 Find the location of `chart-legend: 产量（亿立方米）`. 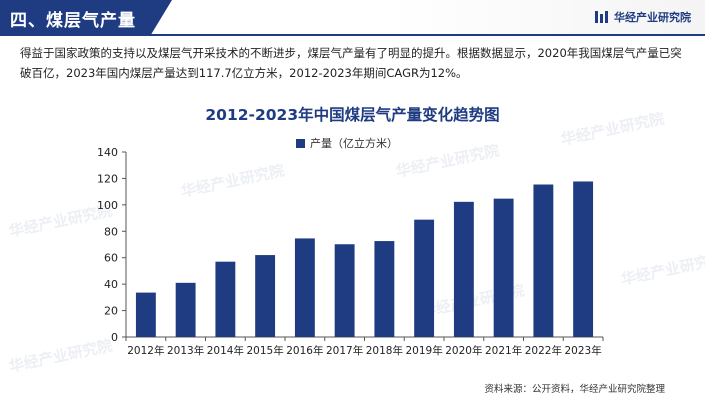

chart-legend: 产量（亿立方米） is located at coordinates (347, 143).